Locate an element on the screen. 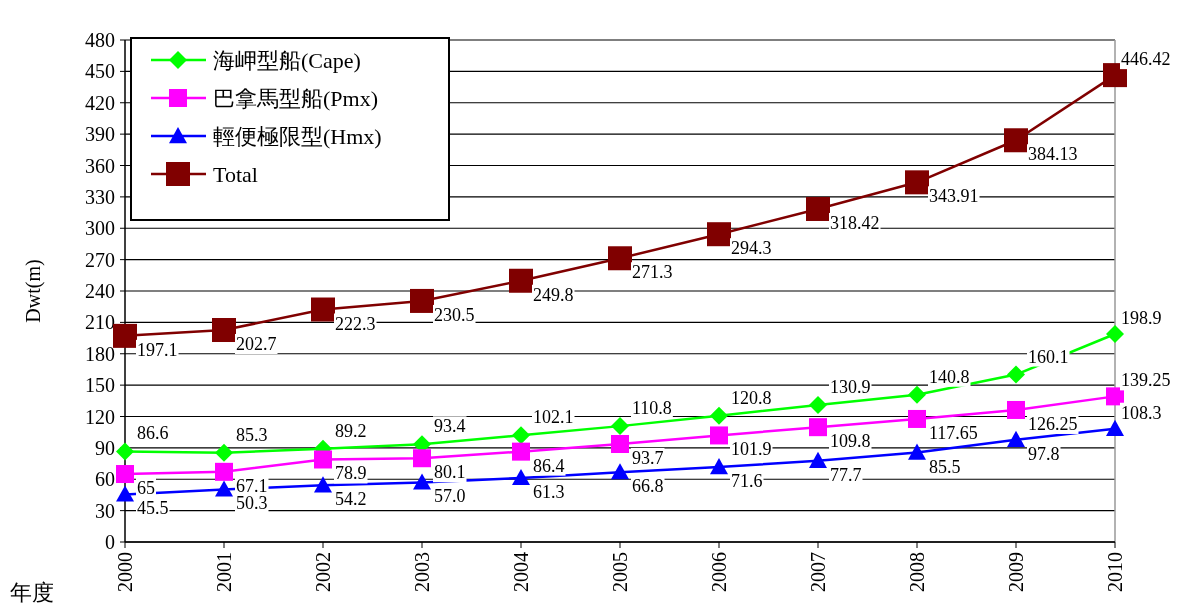 The height and width of the screenshot is (606, 1187). data-label: 93.7 is located at coordinates (648, 458).